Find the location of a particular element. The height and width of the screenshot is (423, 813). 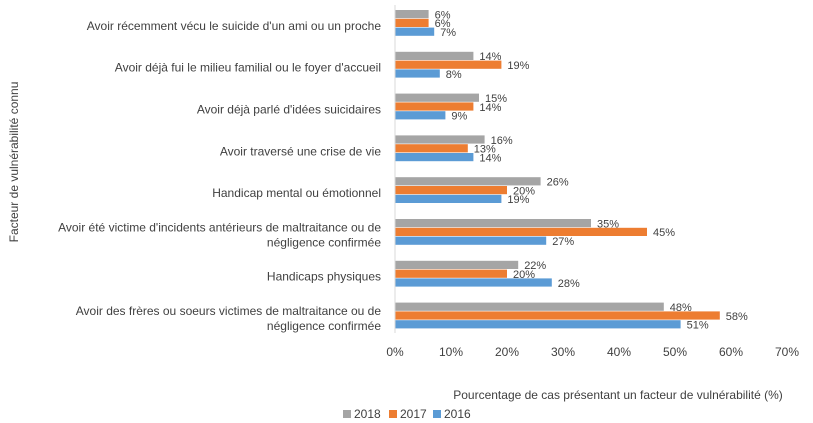

data-label-2018: 6% is located at coordinates (443, 15).